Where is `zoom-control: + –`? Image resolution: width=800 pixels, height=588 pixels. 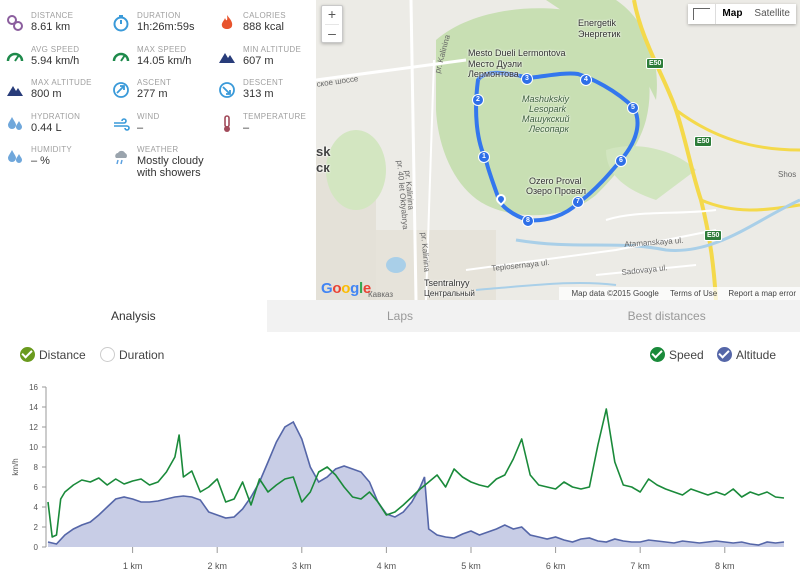 zoom-control: + – is located at coordinates (332, 24).